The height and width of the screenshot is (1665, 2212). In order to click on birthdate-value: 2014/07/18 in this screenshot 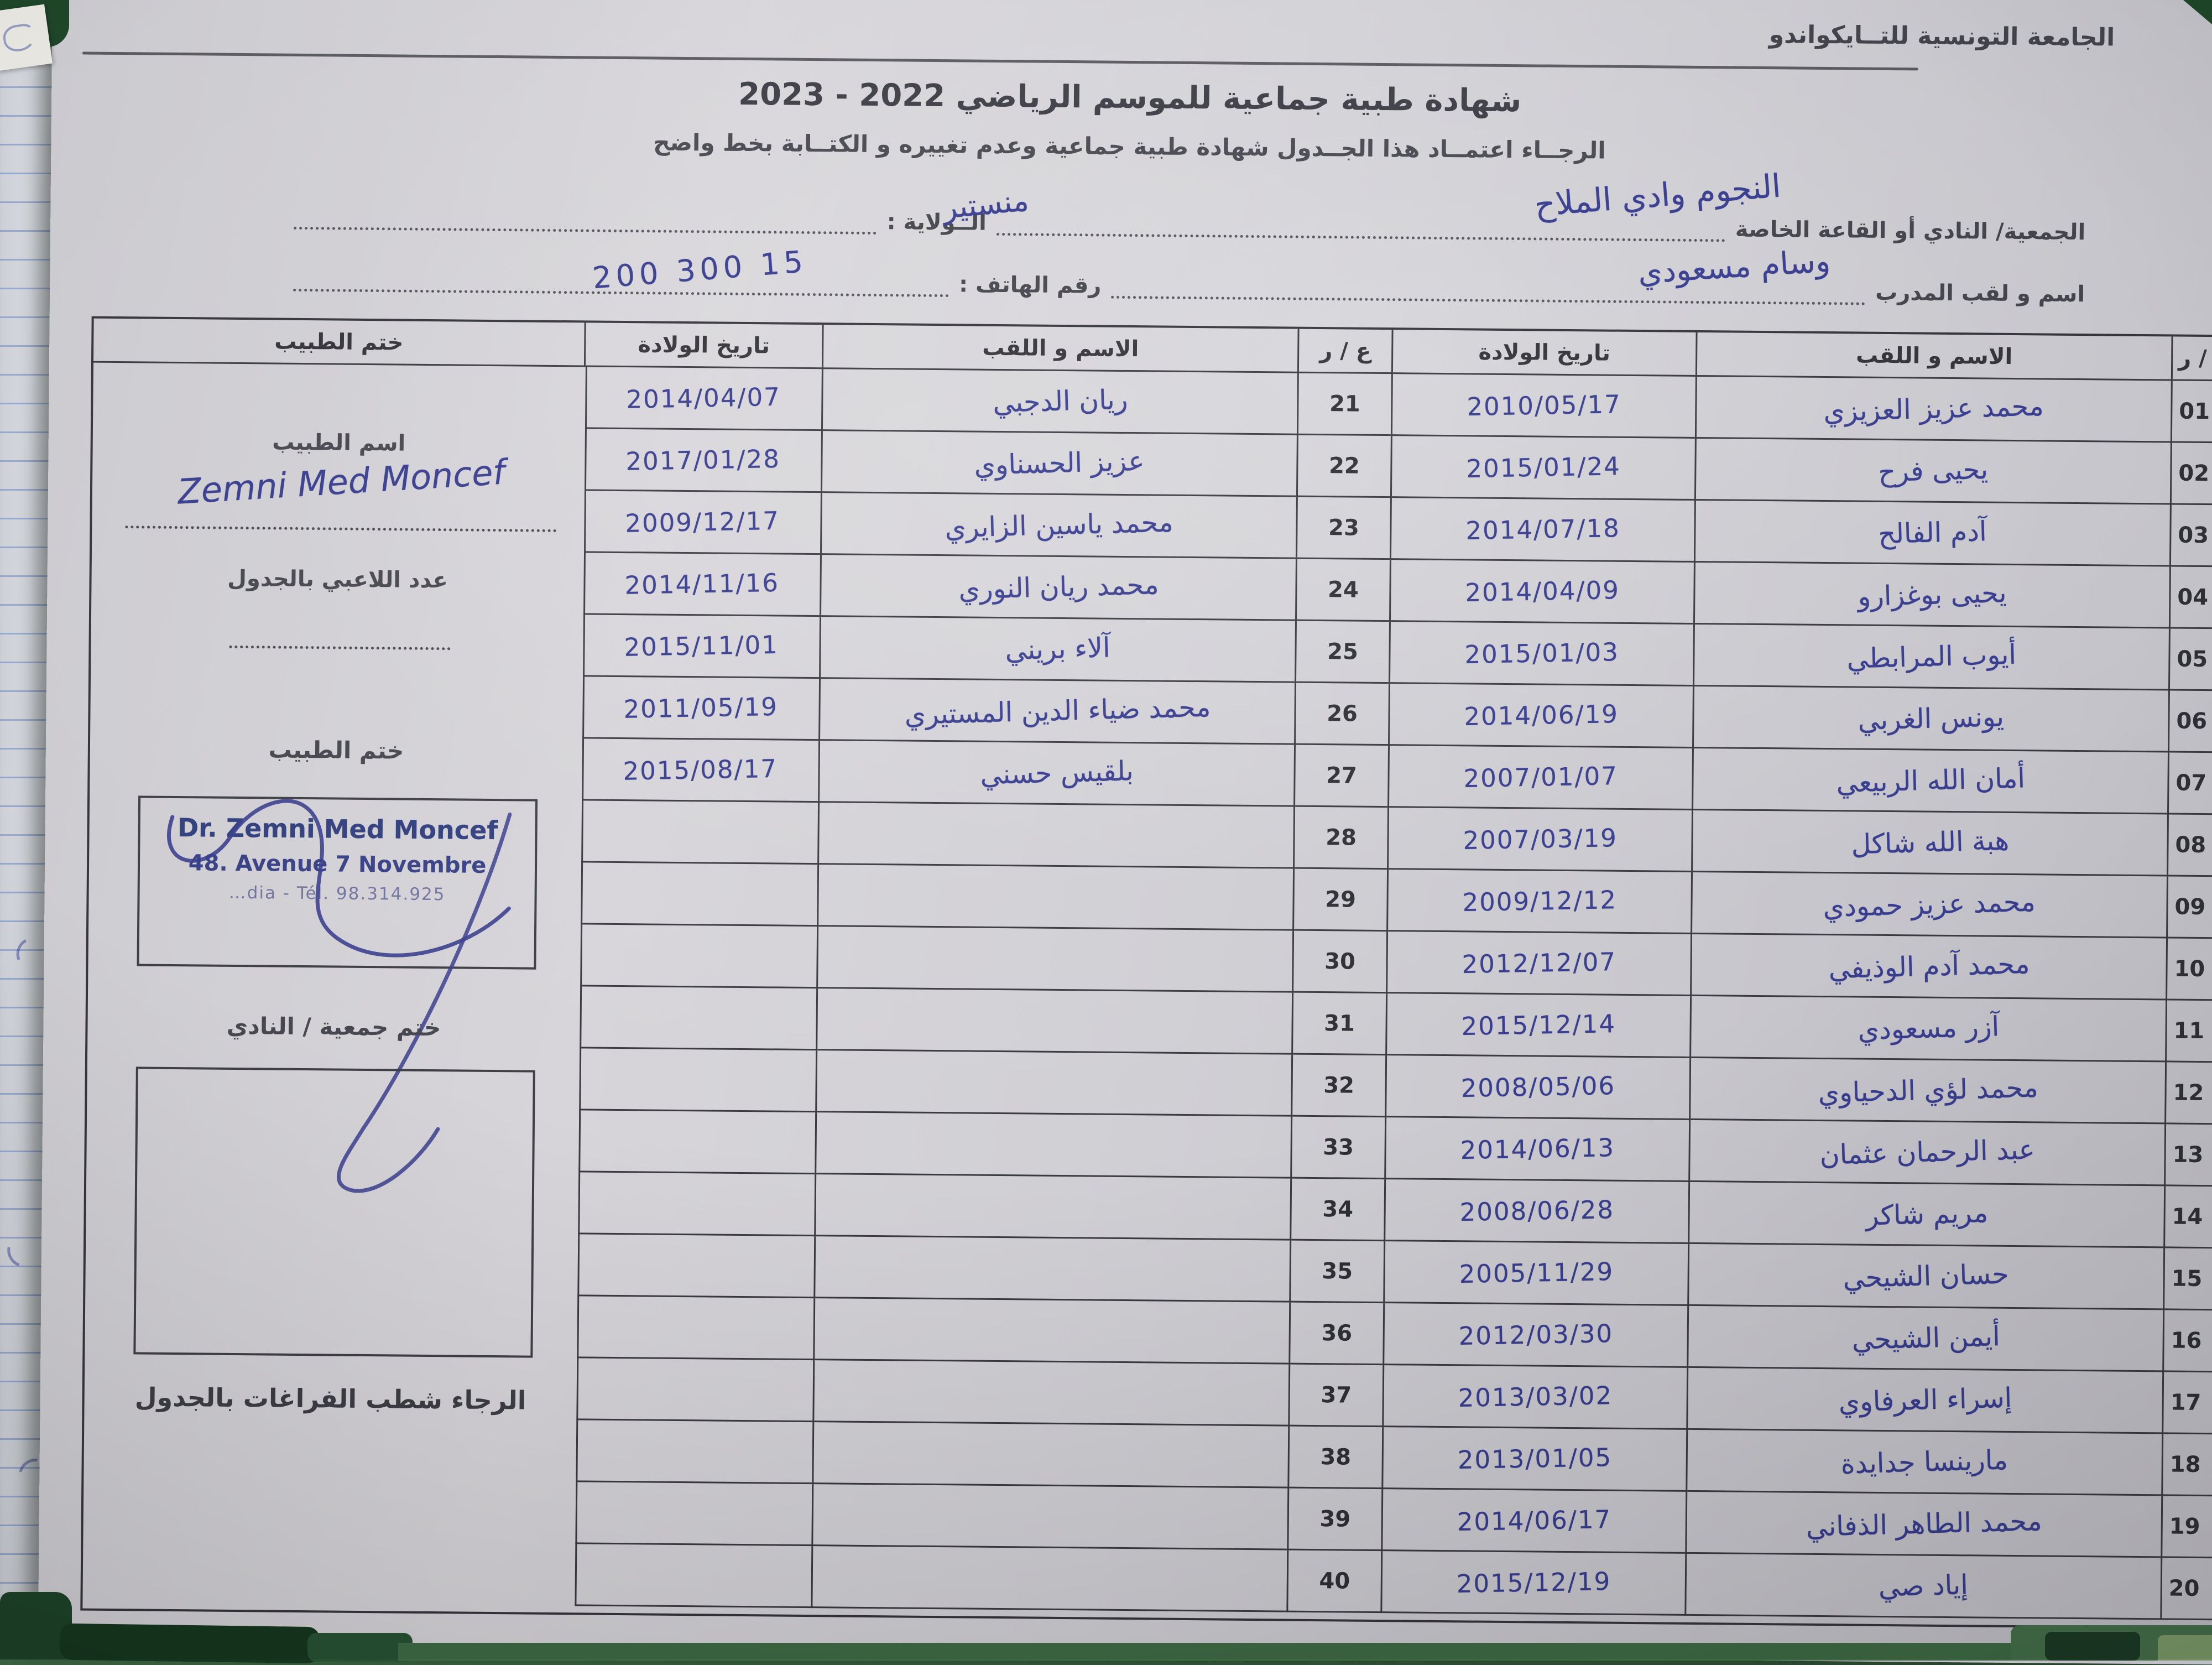, I will do `click(1543, 529)`.